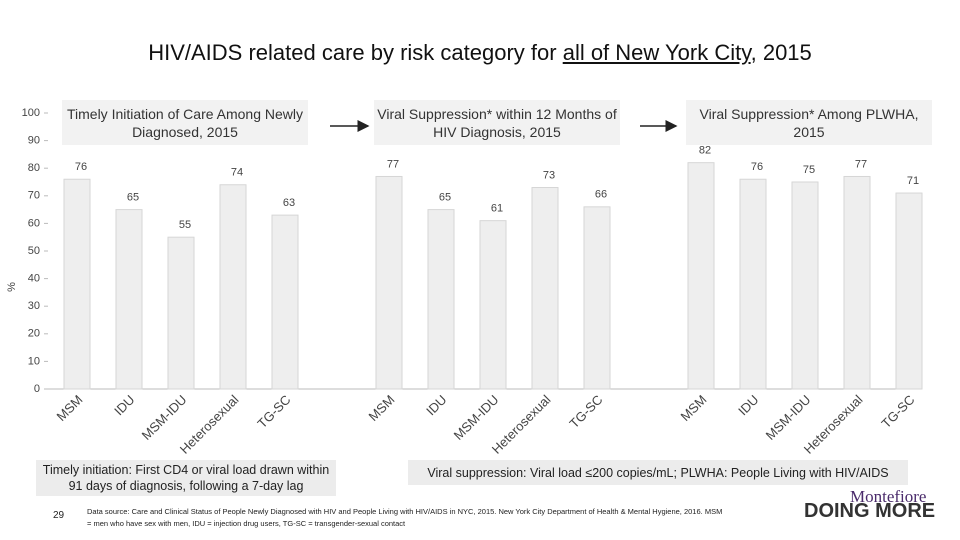  I want to click on y-tick-label: 100, so click(31, 113).